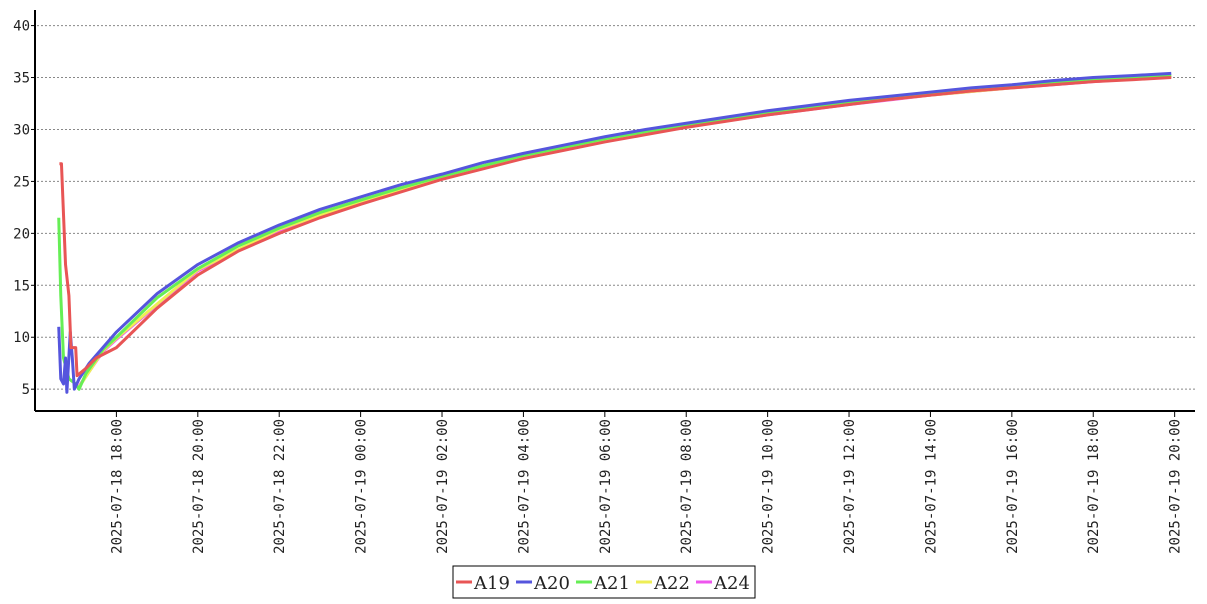  I want to click on legend-label: A24, so click(731, 583).